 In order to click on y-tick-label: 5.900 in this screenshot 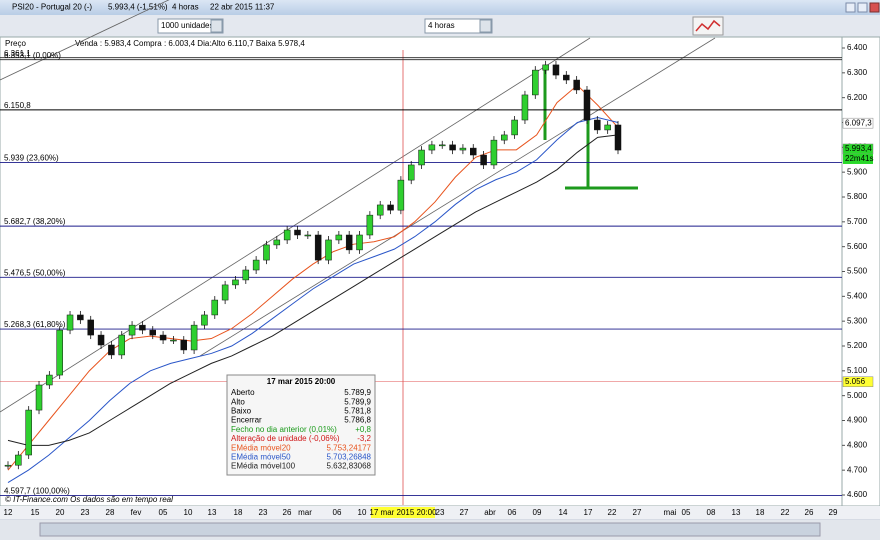, I will do `click(857, 171)`.